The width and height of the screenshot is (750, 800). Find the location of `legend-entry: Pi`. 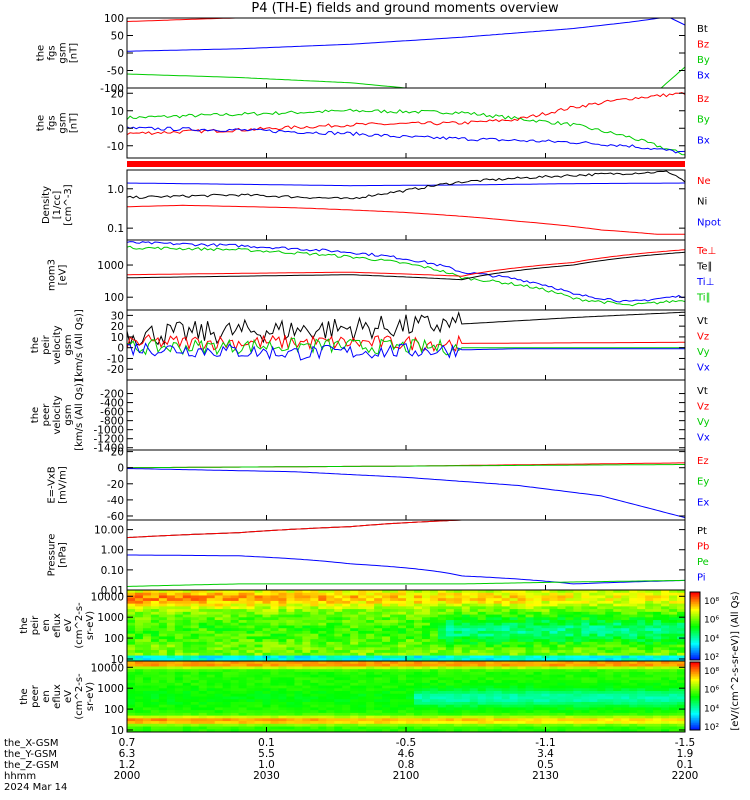

legend-entry: Pi is located at coordinates (701, 578).